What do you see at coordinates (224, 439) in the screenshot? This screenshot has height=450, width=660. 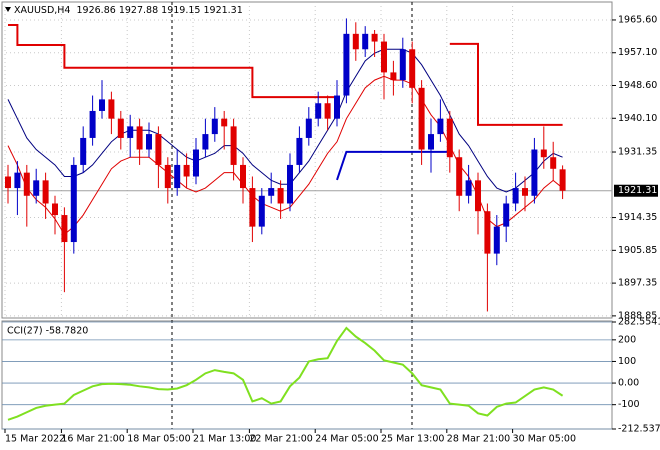 I see `x-tick-label: 21 Mar 13:00` at bounding box center [224, 439].